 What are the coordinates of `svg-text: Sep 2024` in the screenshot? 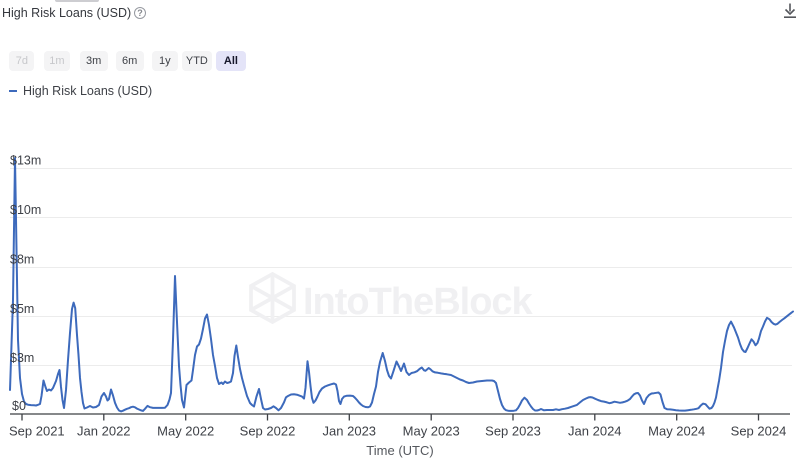 It's located at (759, 431).